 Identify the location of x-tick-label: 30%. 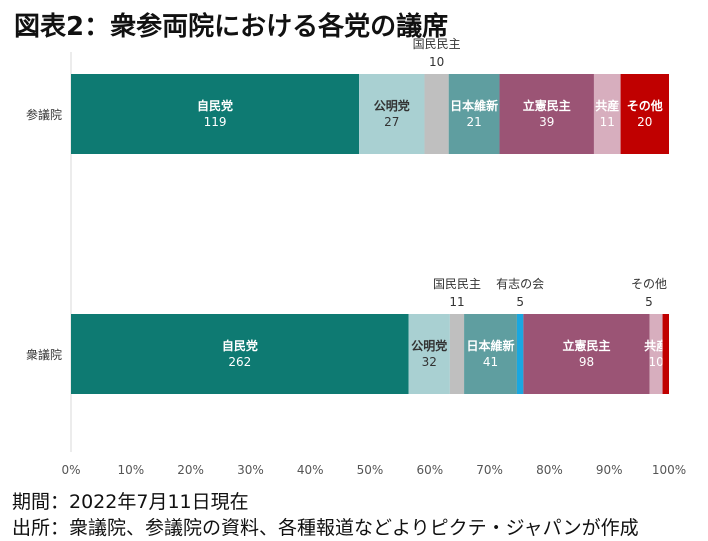
(250, 470).